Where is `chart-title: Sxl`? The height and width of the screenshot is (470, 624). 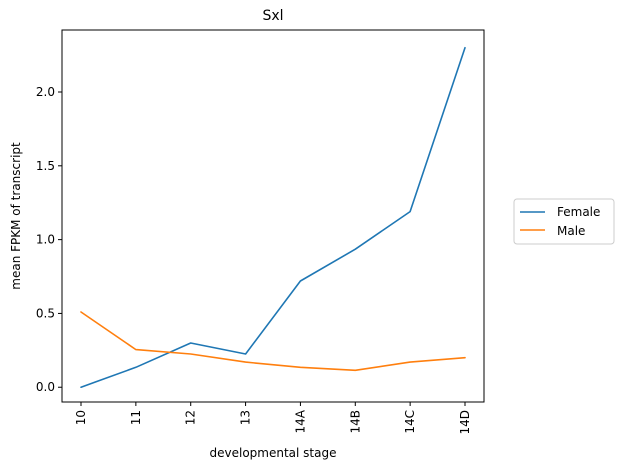 chart-title: Sxl is located at coordinates (272, 16).